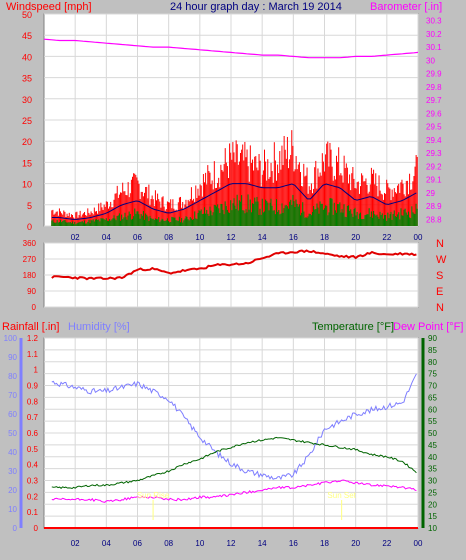 The height and width of the screenshot is (560, 466). I want to click on direction-grid, so click(231, 275).